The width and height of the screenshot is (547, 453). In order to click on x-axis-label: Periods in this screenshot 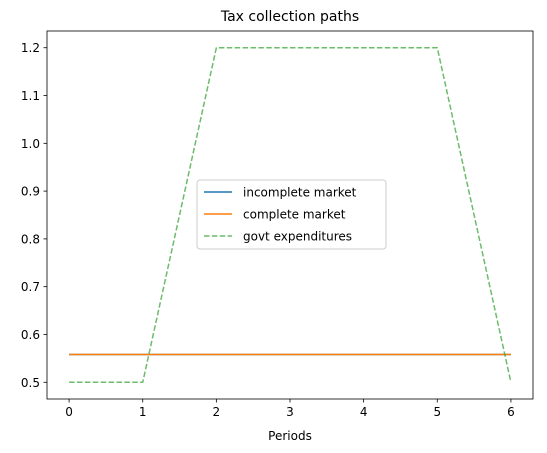, I will do `click(290, 436)`.